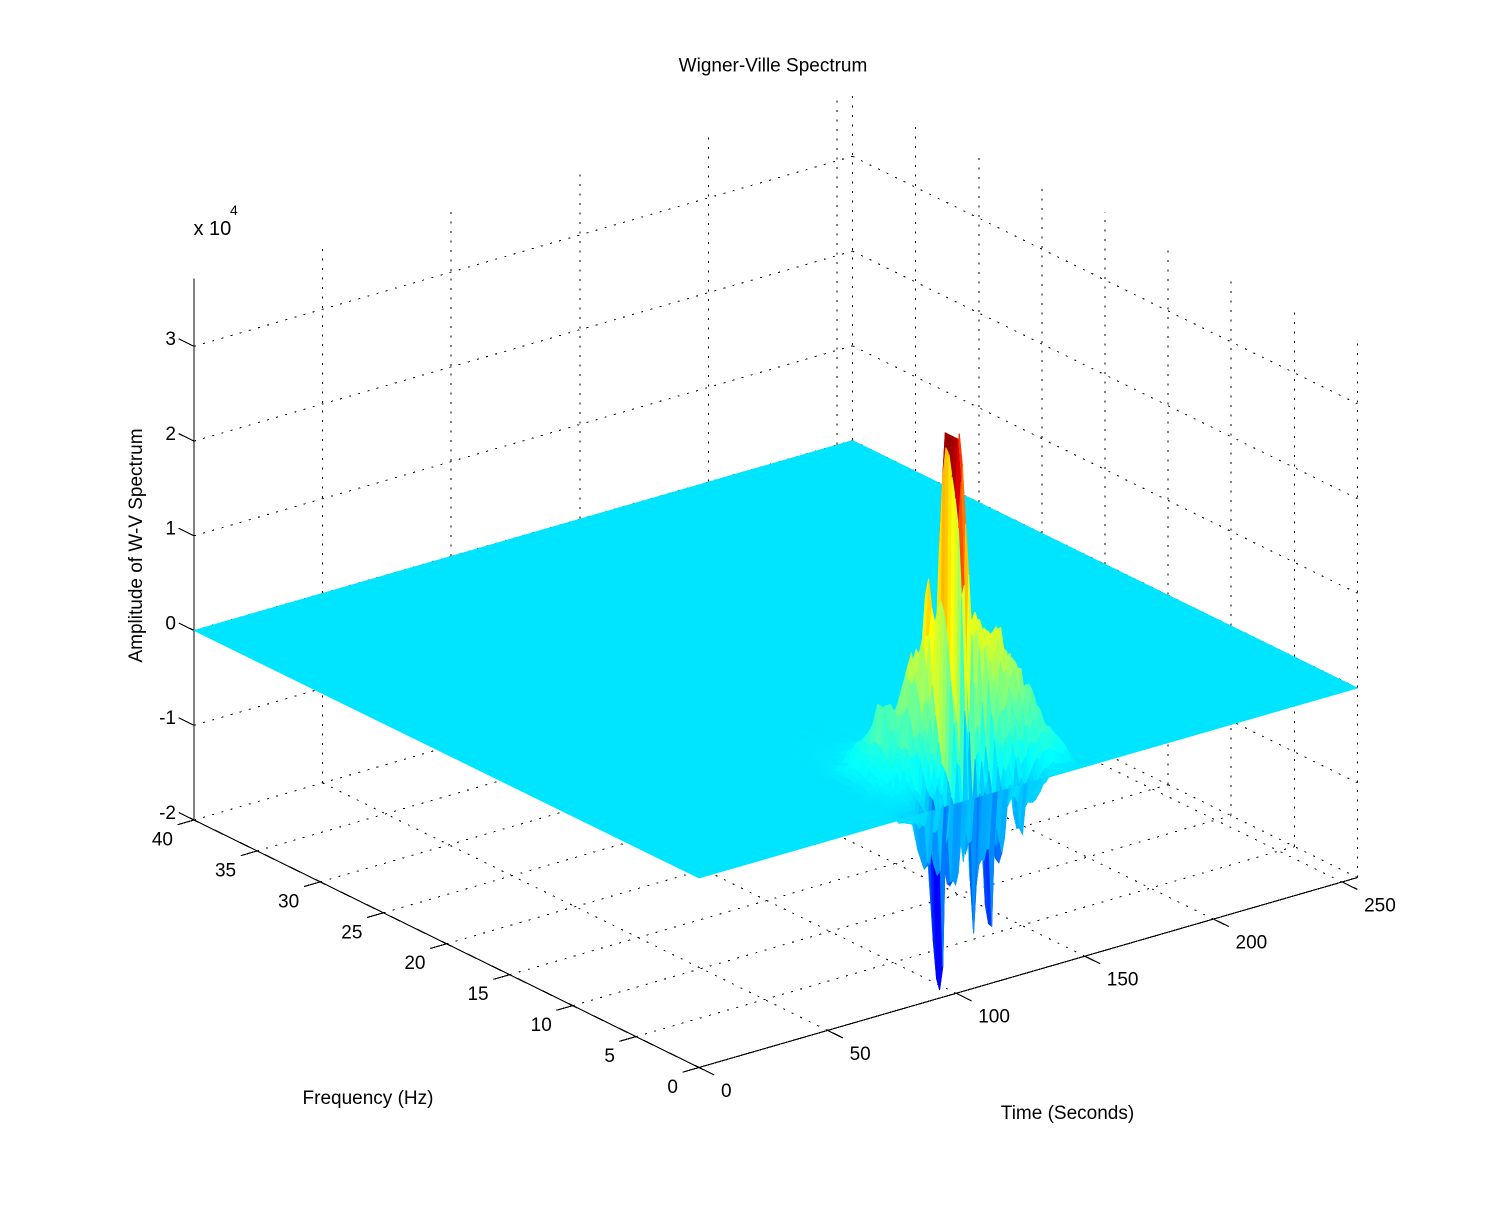 Image resolution: width=1500 pixels, height=1205 pixels. What do you see at coordinates (1380, 905) in the screenshot?
I see `svg-text: 250` at bounding box center [1380, 905].